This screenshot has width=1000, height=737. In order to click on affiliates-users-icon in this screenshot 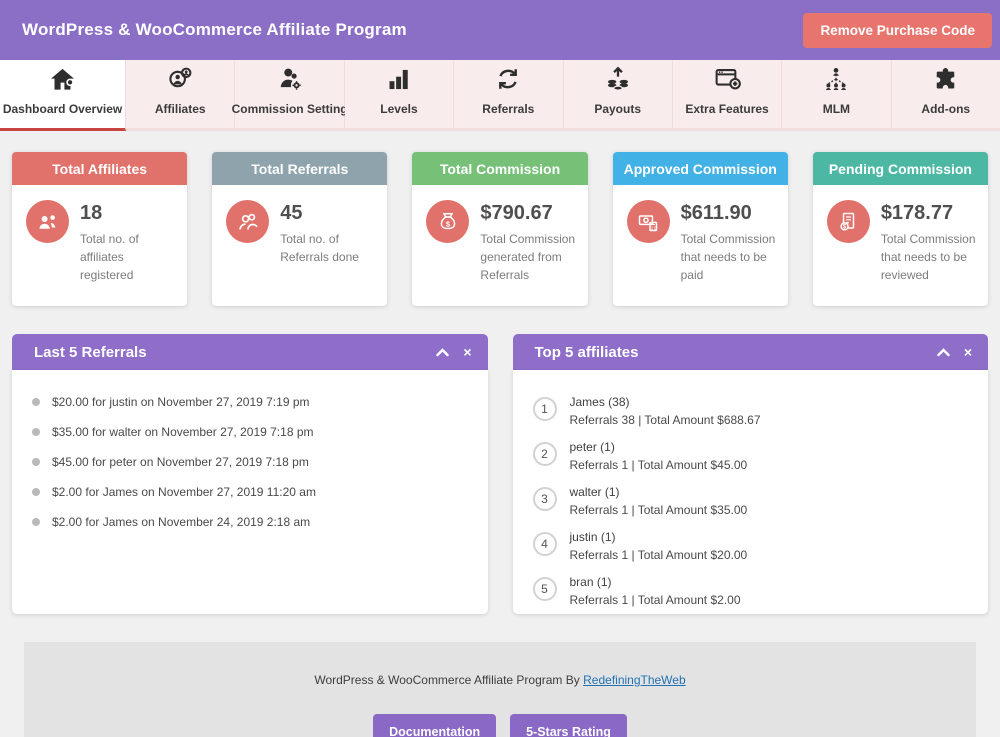, I will do `click(180, 79)`.